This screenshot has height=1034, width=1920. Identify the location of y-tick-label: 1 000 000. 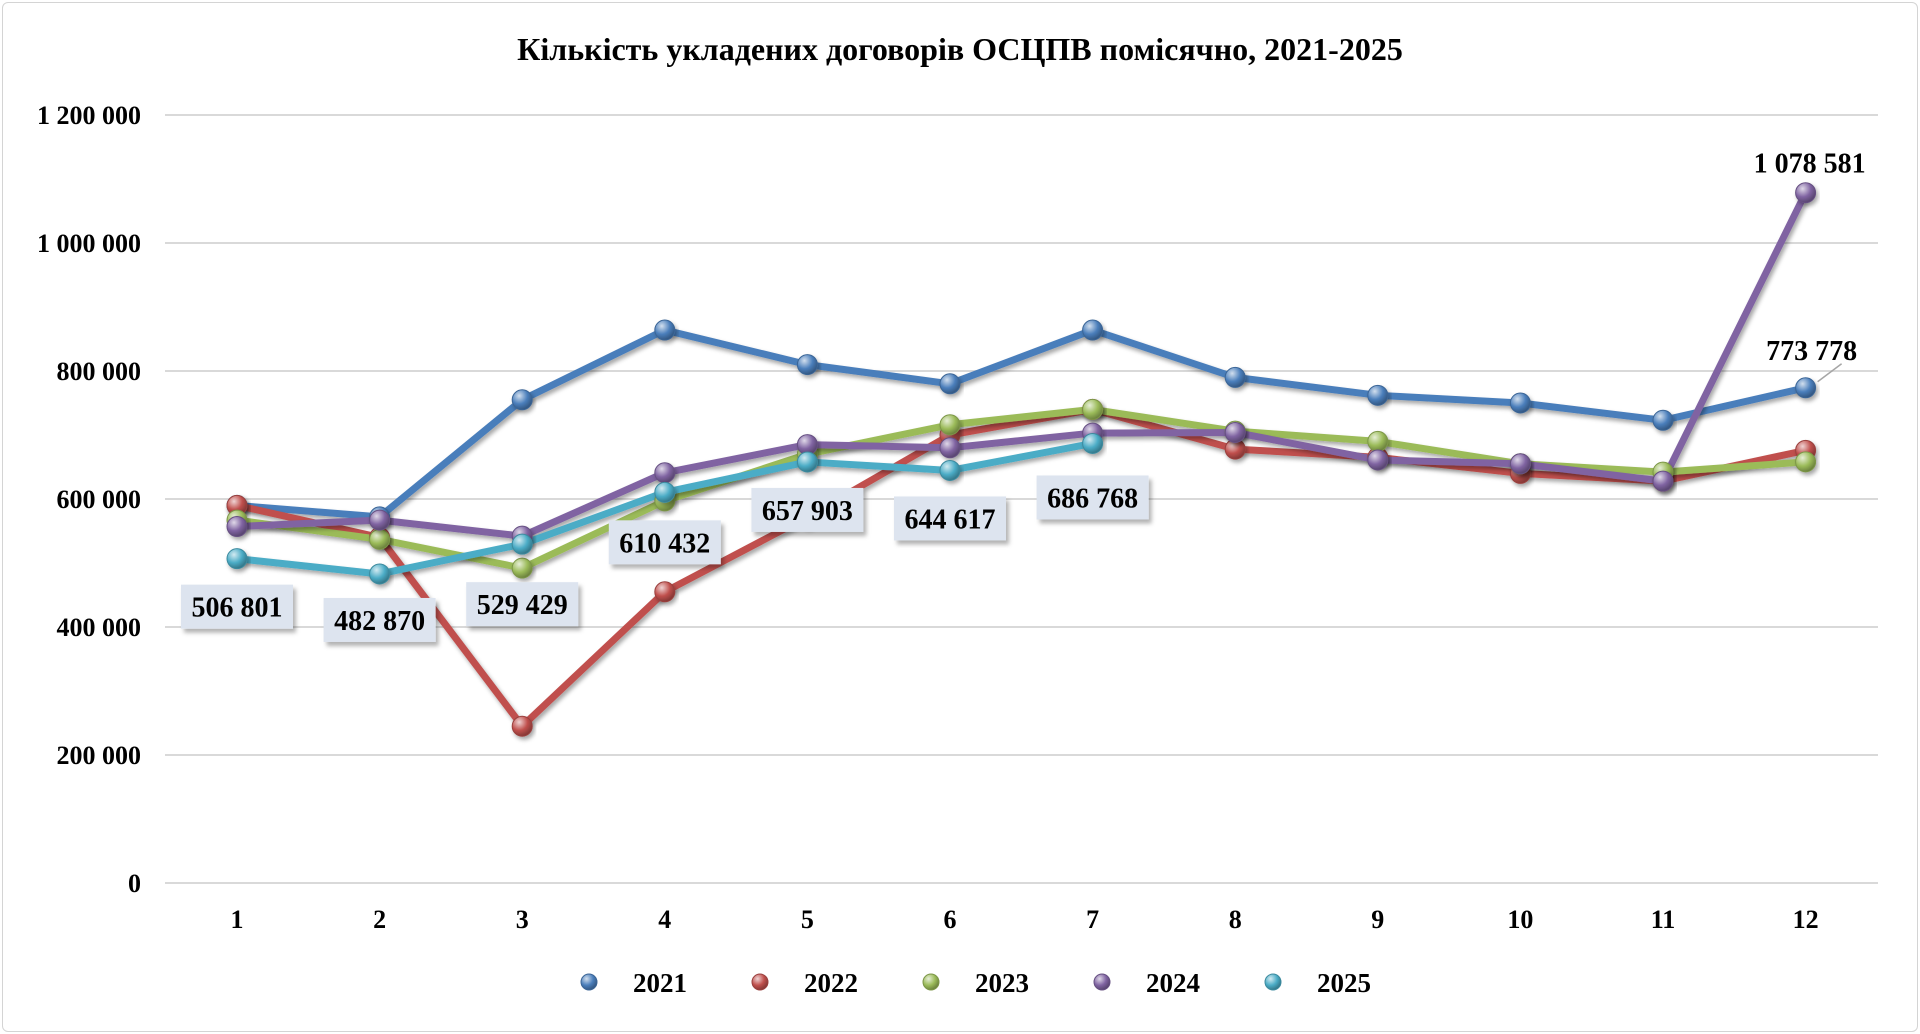
(89, 243).